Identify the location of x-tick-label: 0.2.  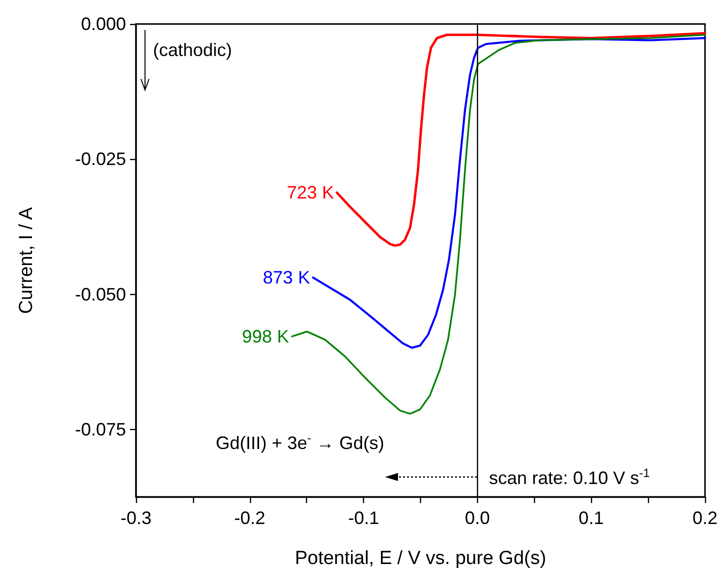
(705, 518).